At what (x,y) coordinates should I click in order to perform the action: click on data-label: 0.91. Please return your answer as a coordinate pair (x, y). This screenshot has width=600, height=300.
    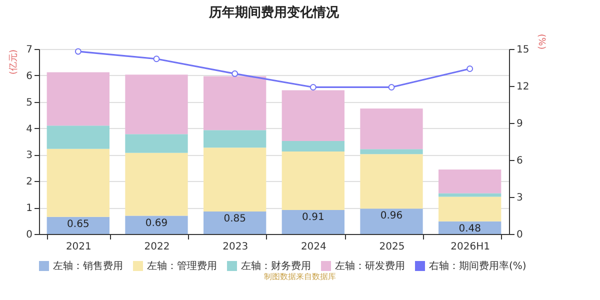
    Looking at the image, I should click on (313, 217).